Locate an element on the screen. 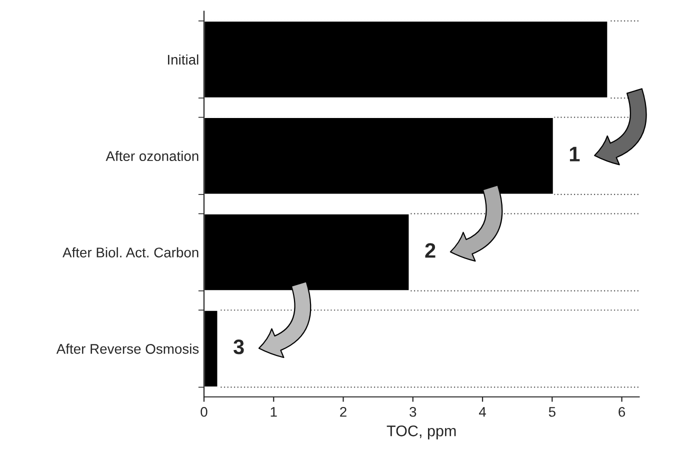 Image resolution: width=680 pixels, height=451 pixels. y-tick-label: After ozonation is located at coordinates (152, 156).